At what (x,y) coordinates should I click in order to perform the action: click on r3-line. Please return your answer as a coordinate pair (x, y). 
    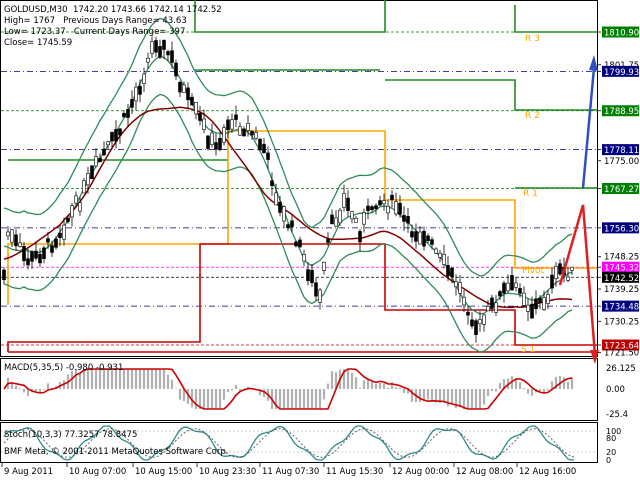
    Looking at the image, I should click on (290, 16).